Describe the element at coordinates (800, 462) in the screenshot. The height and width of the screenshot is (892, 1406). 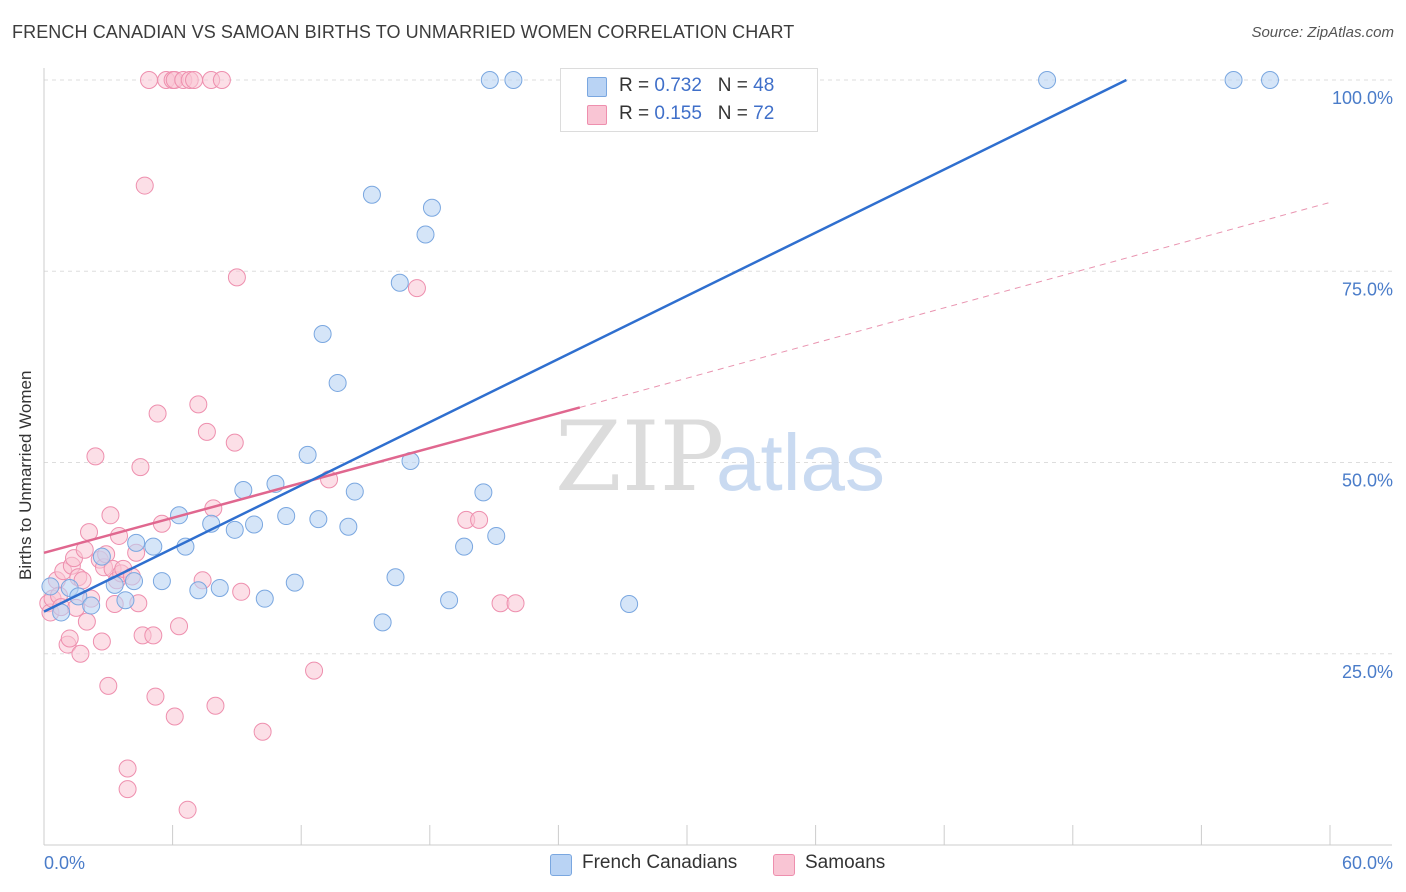
I see `watermark-atlas: atlas` at that location.